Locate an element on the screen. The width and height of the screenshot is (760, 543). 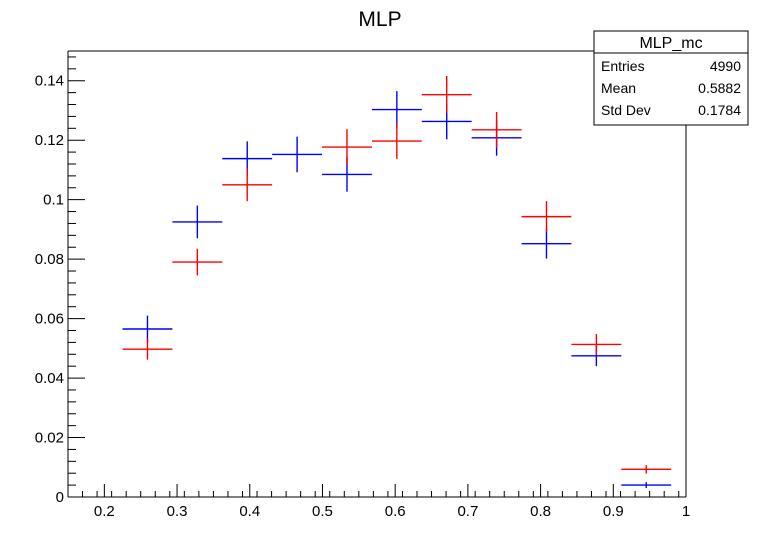
y-tick-label: 0.12 is located at coordinates (49, 140).